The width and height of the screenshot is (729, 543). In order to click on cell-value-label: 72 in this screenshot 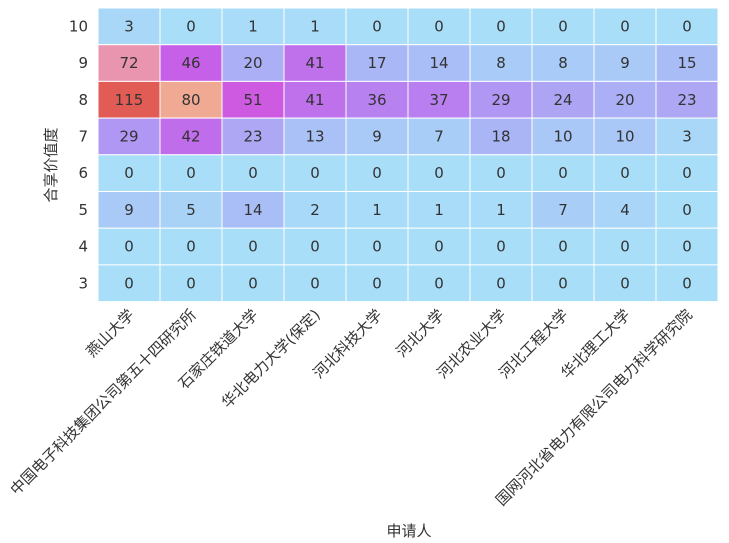, I will do `click(128, 63)`.